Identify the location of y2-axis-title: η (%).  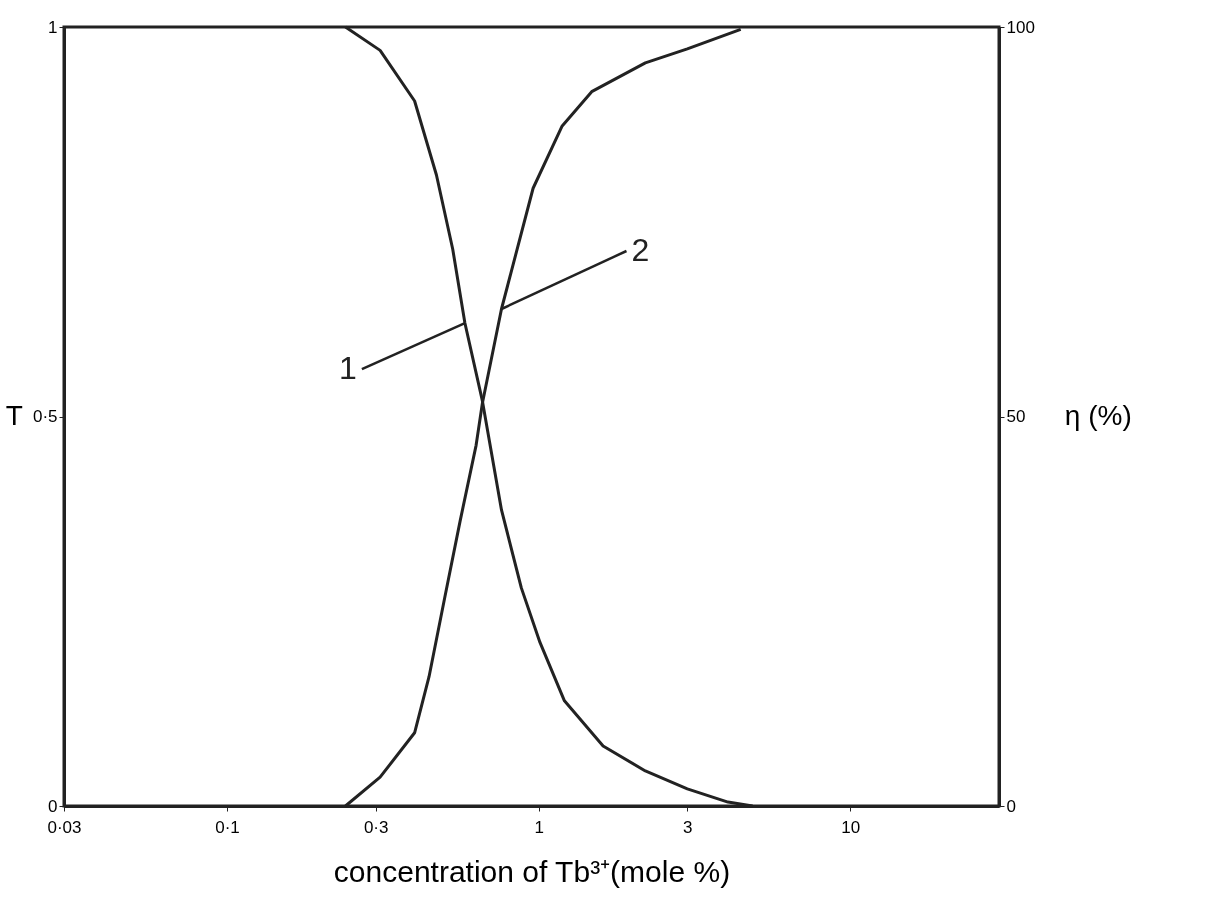
(1098, 415).